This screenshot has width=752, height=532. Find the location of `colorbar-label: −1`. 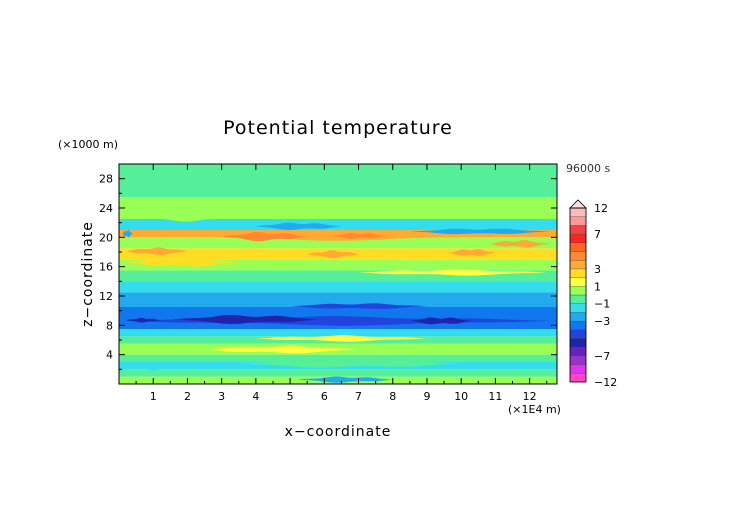

colorbar-label: −1 is located at coordinates (602, 304).